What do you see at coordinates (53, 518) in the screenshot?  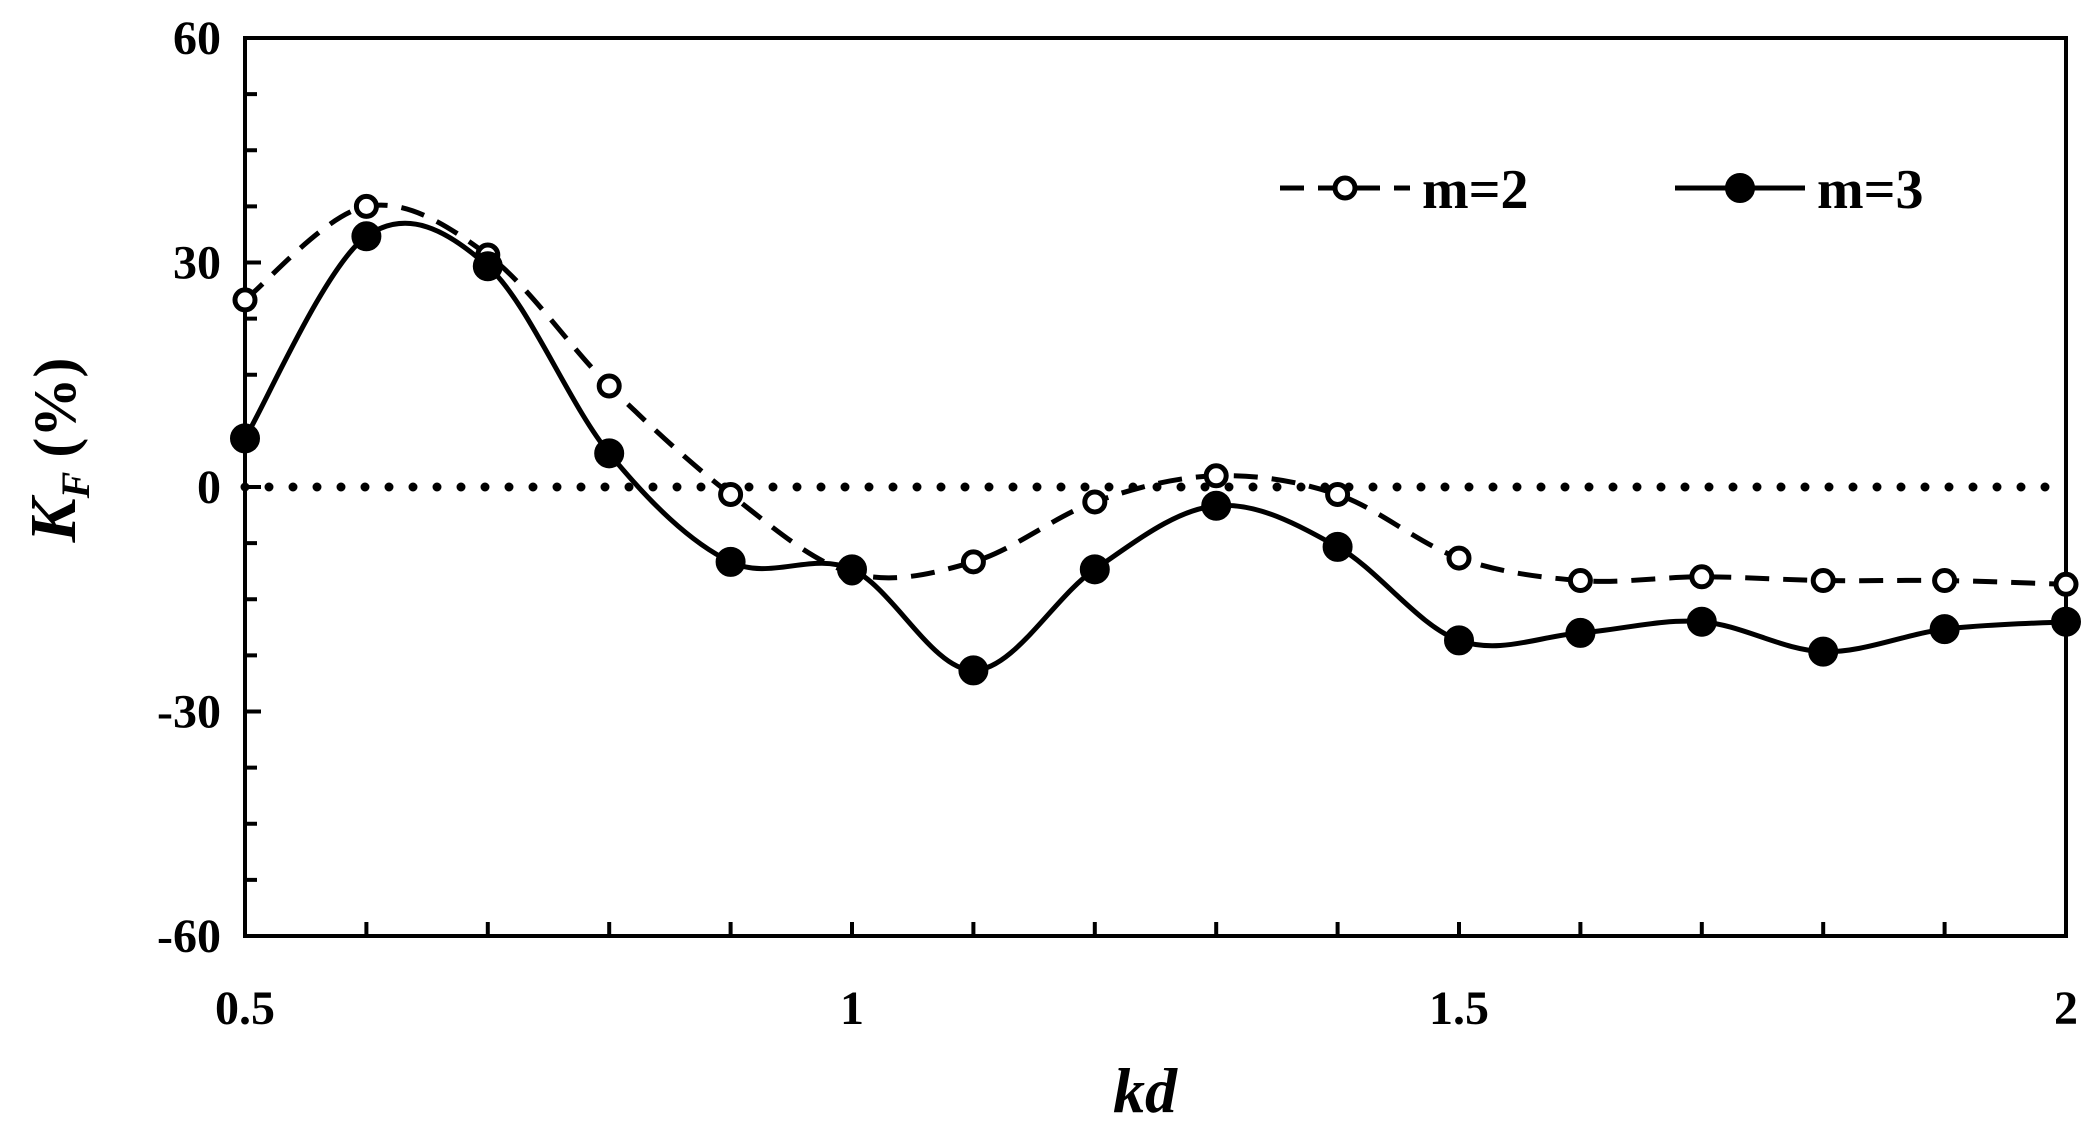 I see `y-axis-title-base: K` at bounding box center [53, 518].